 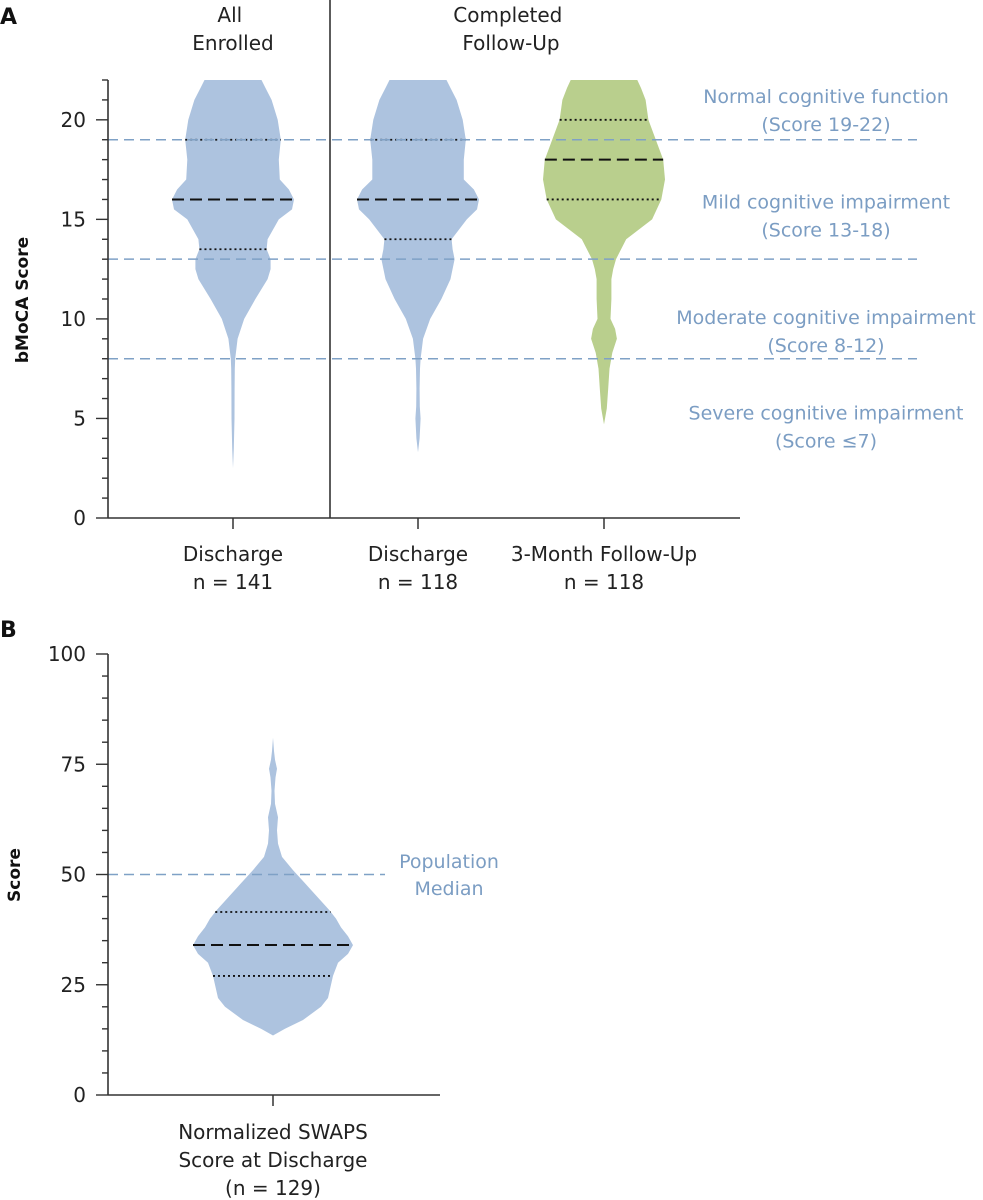 What do you see at coordinates (73, 219) in the screenshot?
I see `y-tick-label: 15` at bounding box center [73, 219].